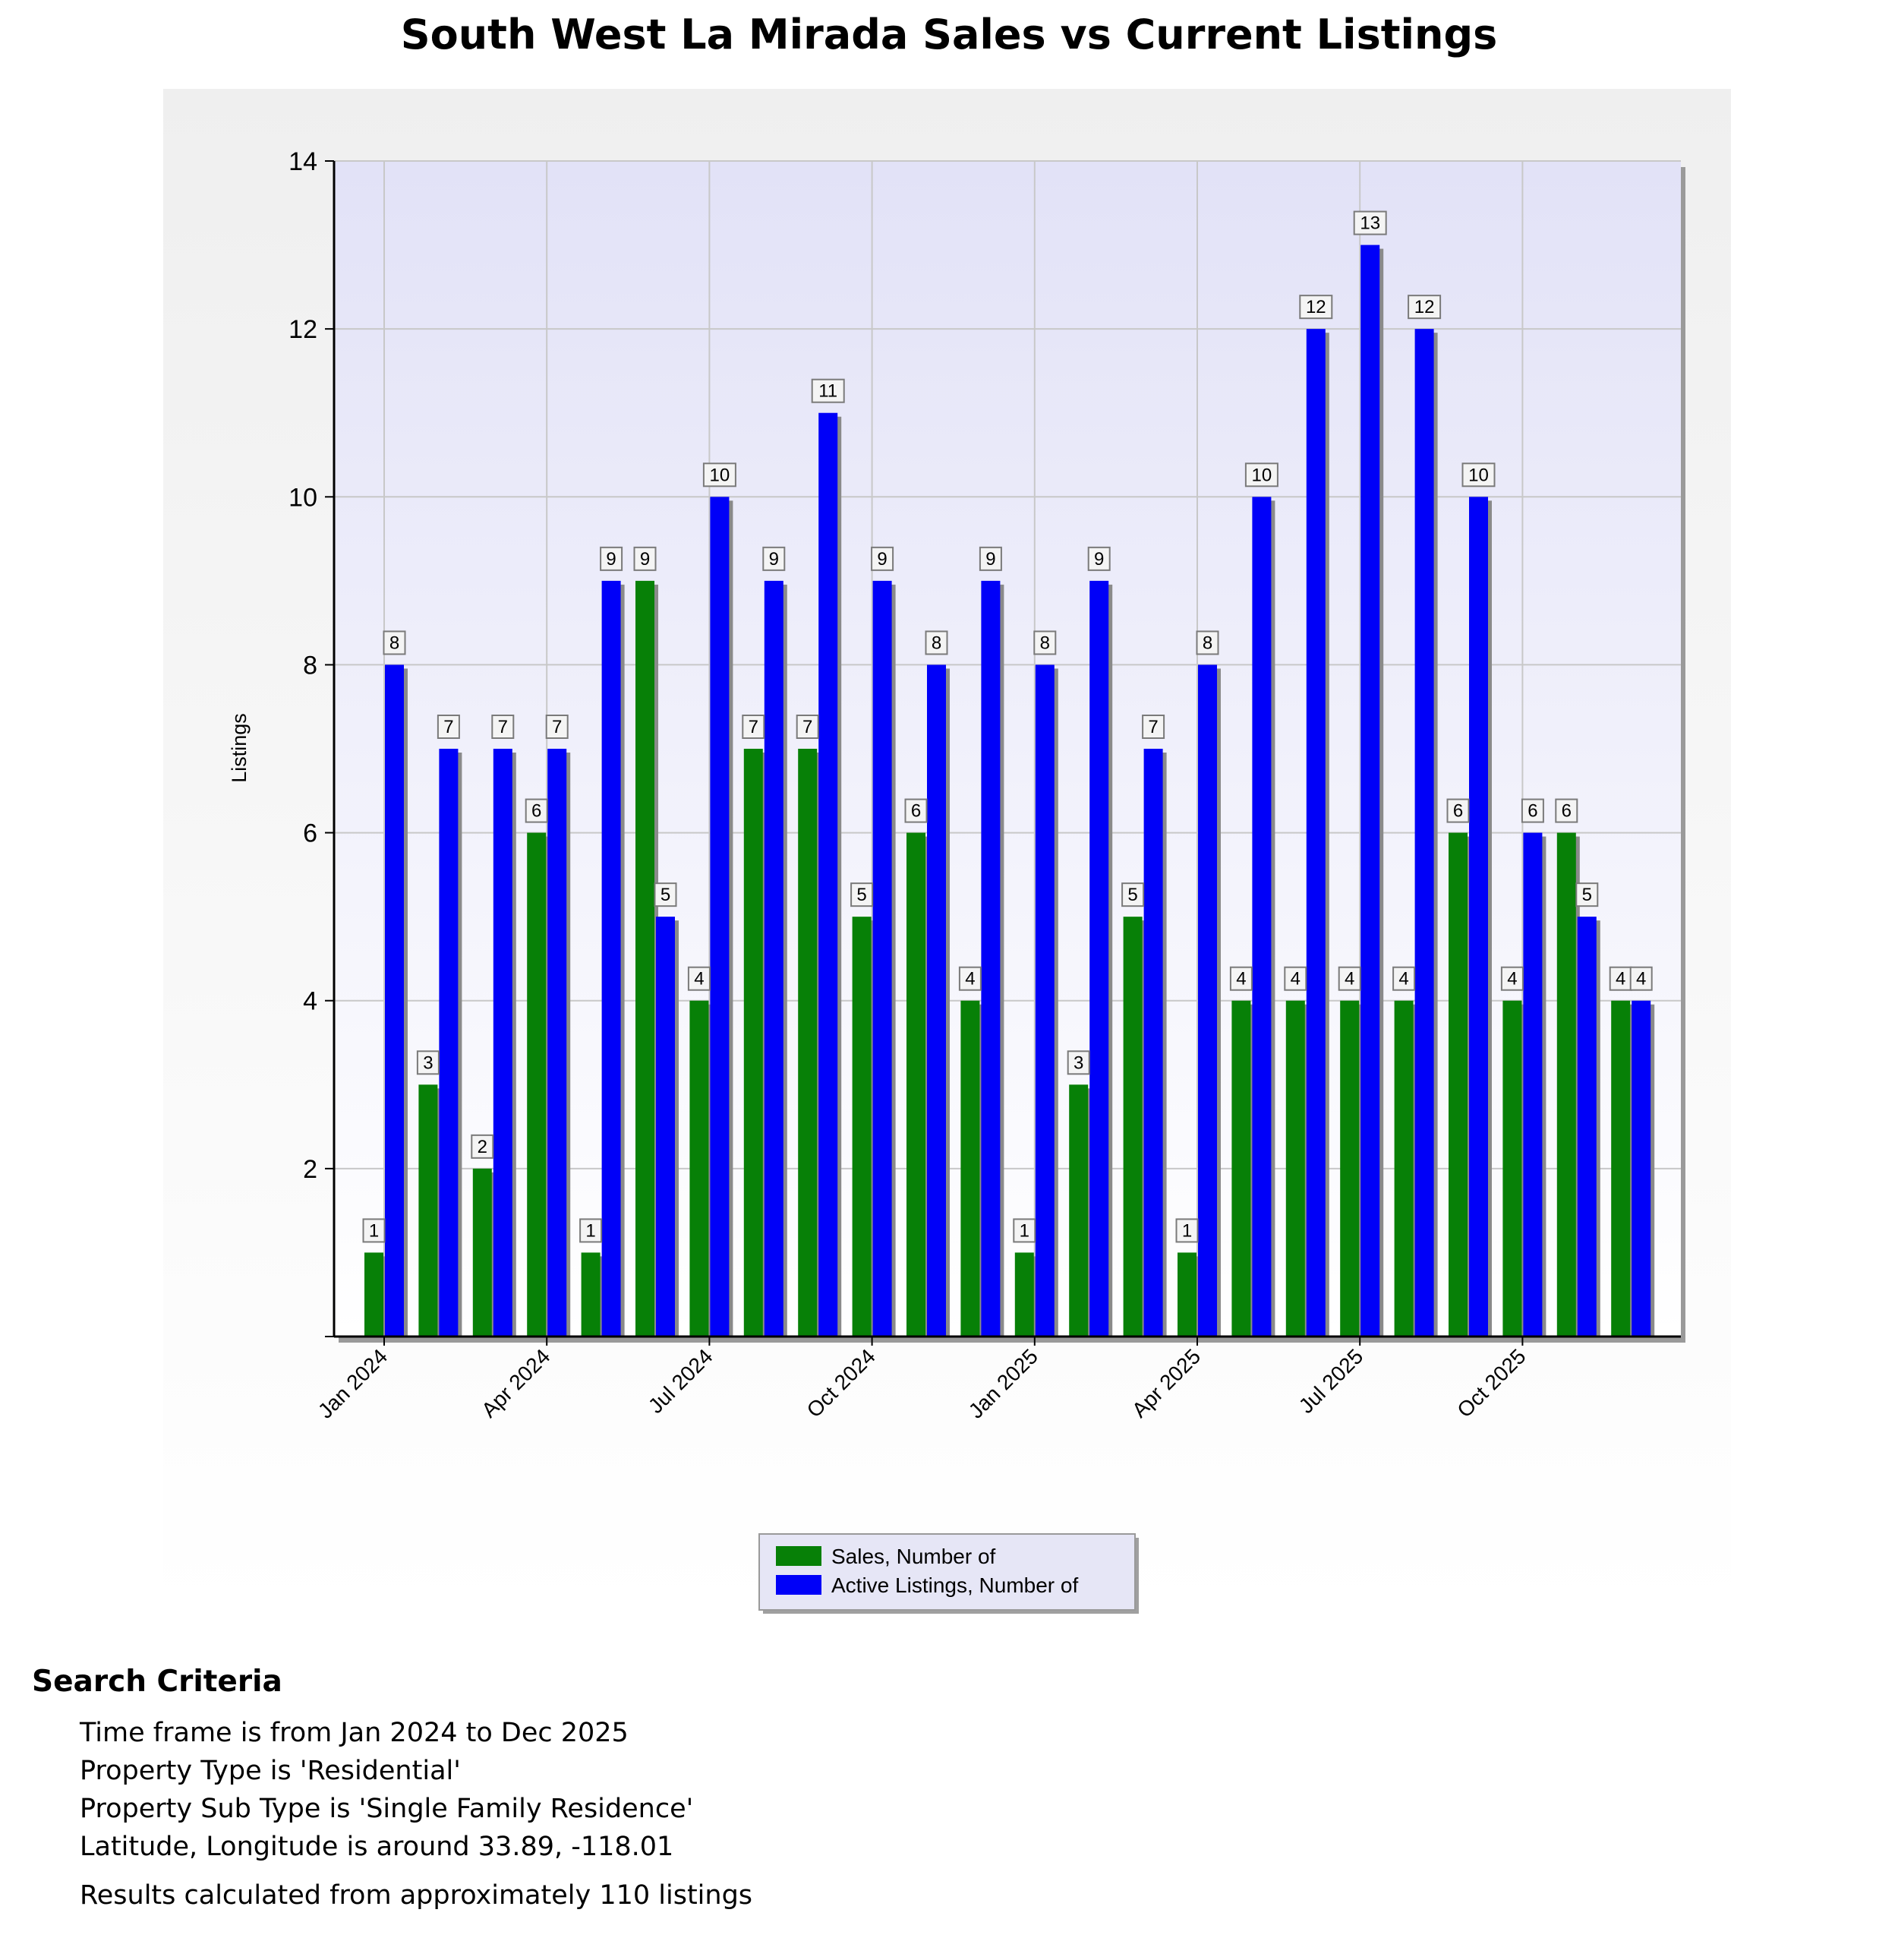 This screenshot has height=1960, width=1898. I want to click on legend-label-active-listings: Active Listings, Number of, so click(954, 1585).